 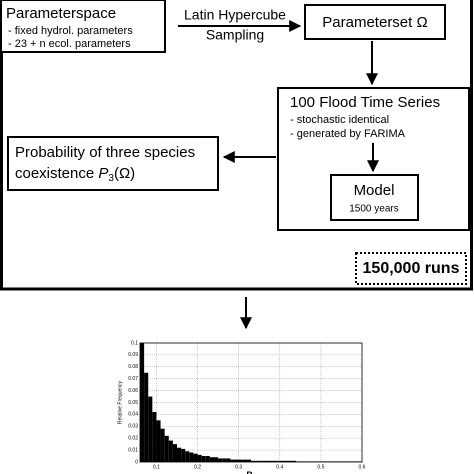 I want to click on runs-label: 150,000 runs, so click(x=411, y=268).